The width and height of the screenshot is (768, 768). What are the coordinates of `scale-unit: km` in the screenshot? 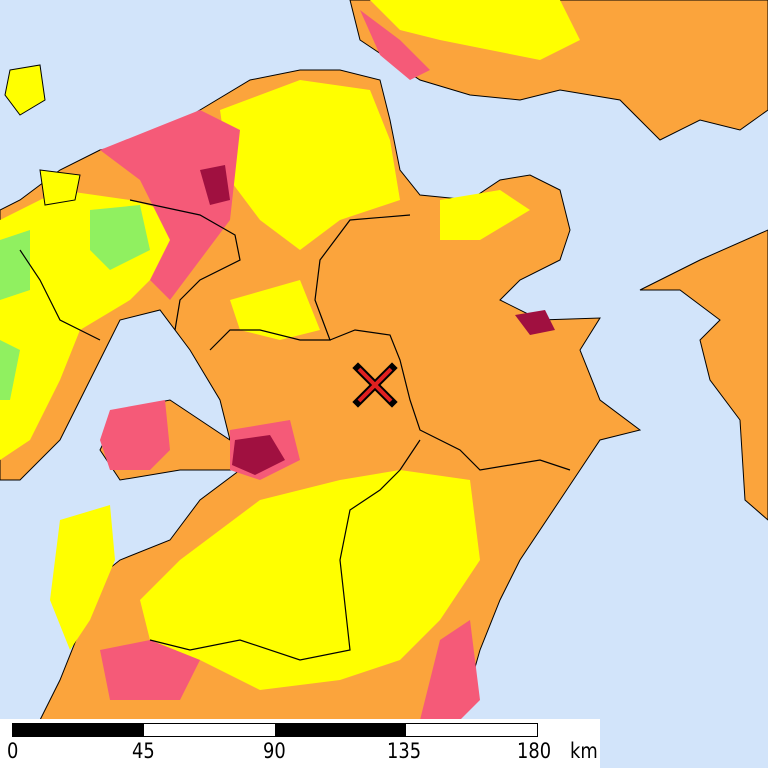 It's located at (584, 751).